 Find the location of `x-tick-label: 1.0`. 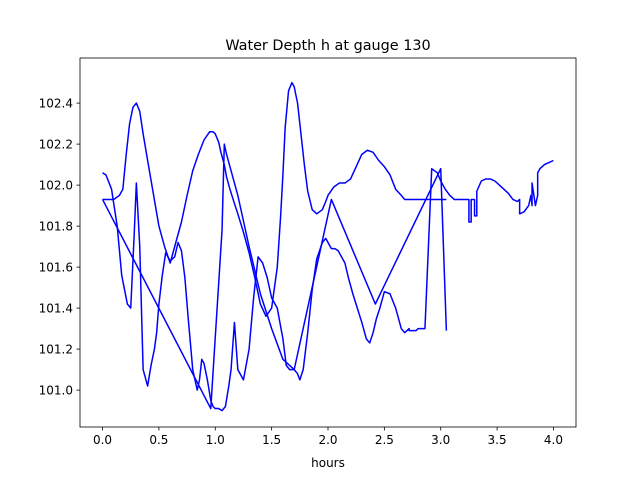

x-tick-label: 1.0 is located at coordinates (215, 440).